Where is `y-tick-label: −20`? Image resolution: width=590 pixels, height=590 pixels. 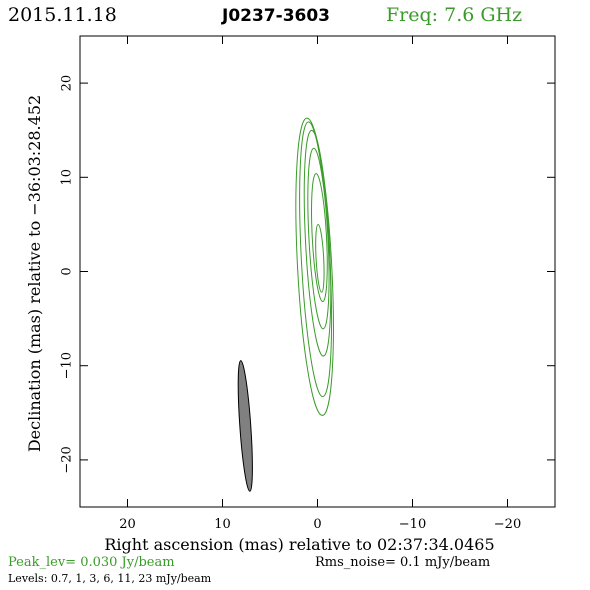
y-tick-label: −20 is located at coordinates (67, 459).